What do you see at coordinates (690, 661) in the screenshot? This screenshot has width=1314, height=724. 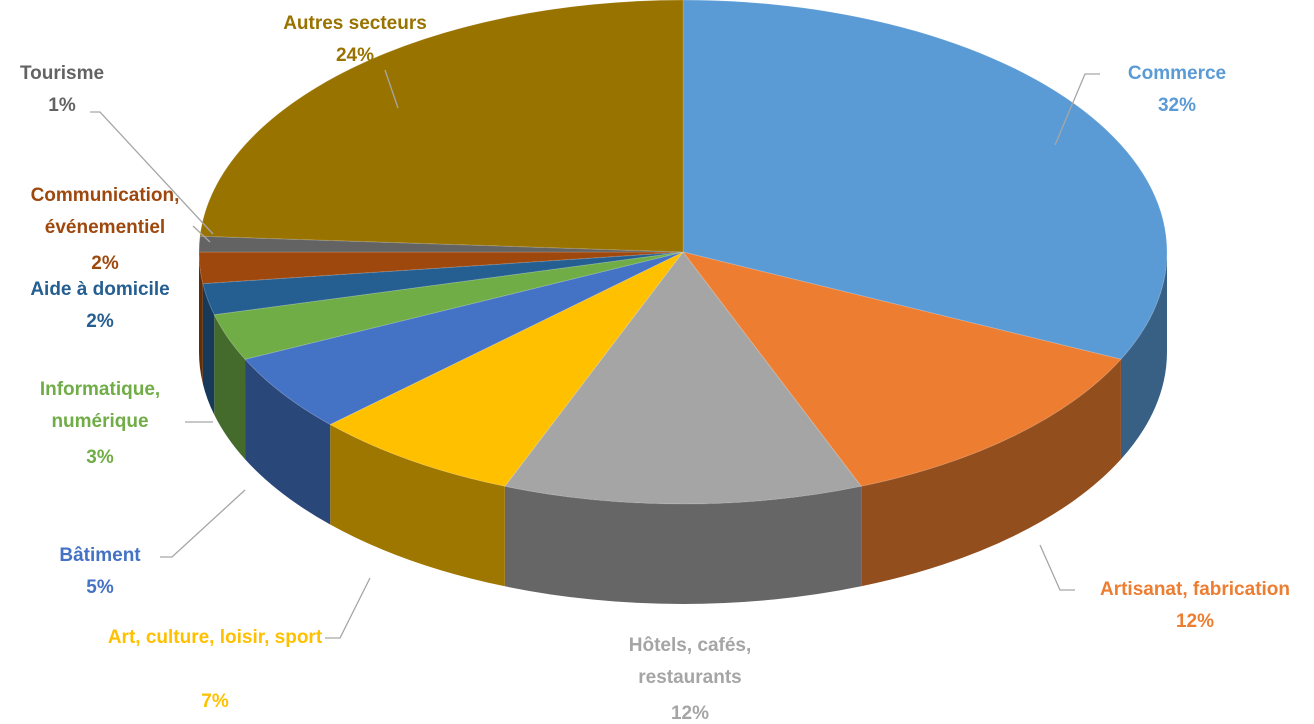 I see `slice-label: Hôtels, cafés, restaurants` at bounding box center [690, 661].